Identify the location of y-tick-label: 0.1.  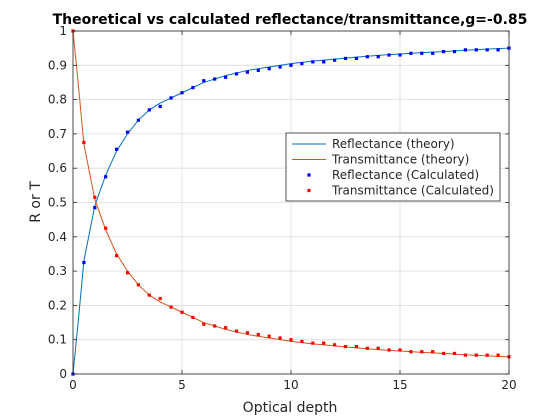
(57, 340).